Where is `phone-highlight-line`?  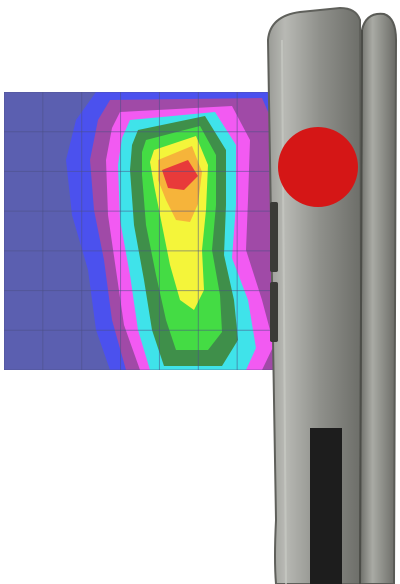
phone-highlight-line is located at coordinates (284, 311).